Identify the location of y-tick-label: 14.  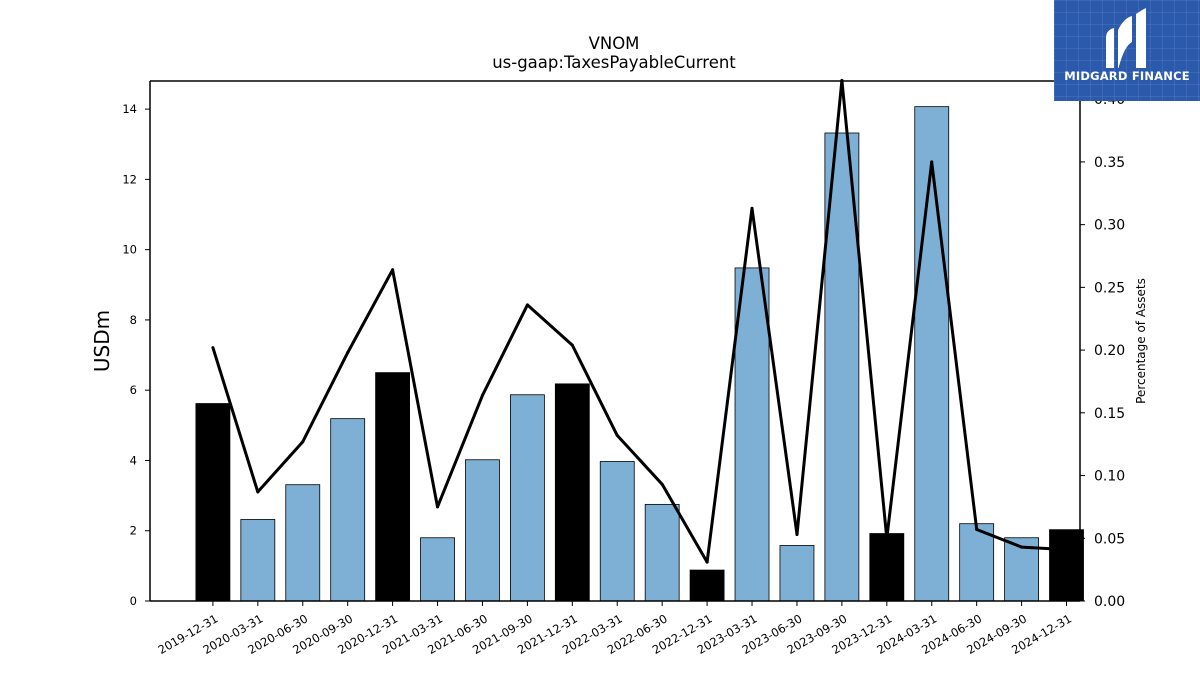
(129, 109).